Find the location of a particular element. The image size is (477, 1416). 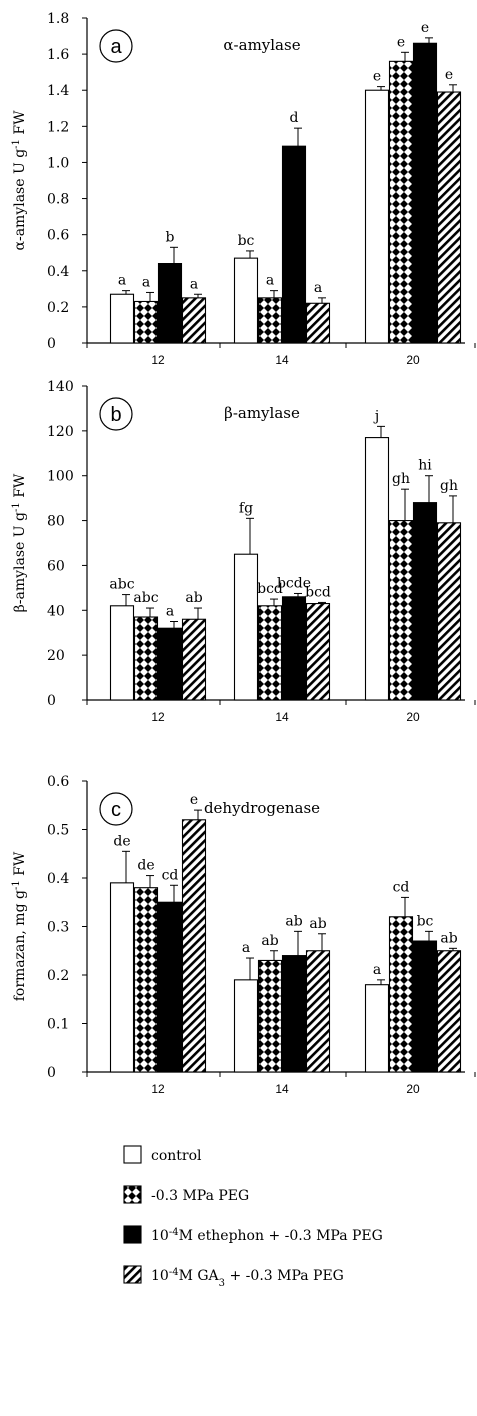

y-tick-label: 120 is located at coordinates (60, 432).